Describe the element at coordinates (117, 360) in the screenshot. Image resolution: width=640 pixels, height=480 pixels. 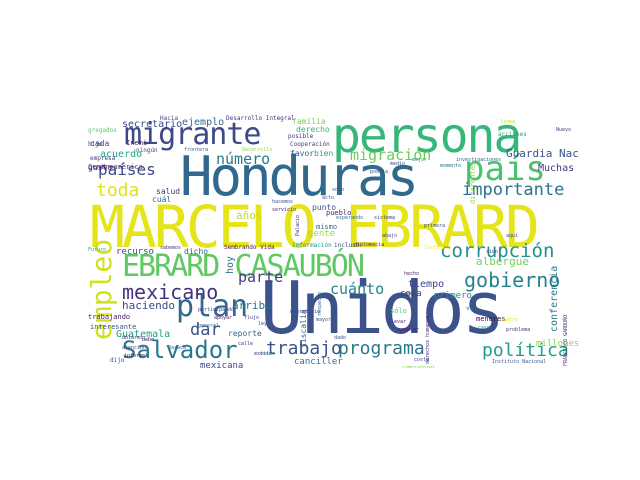
I see `word: dijo` at that location.